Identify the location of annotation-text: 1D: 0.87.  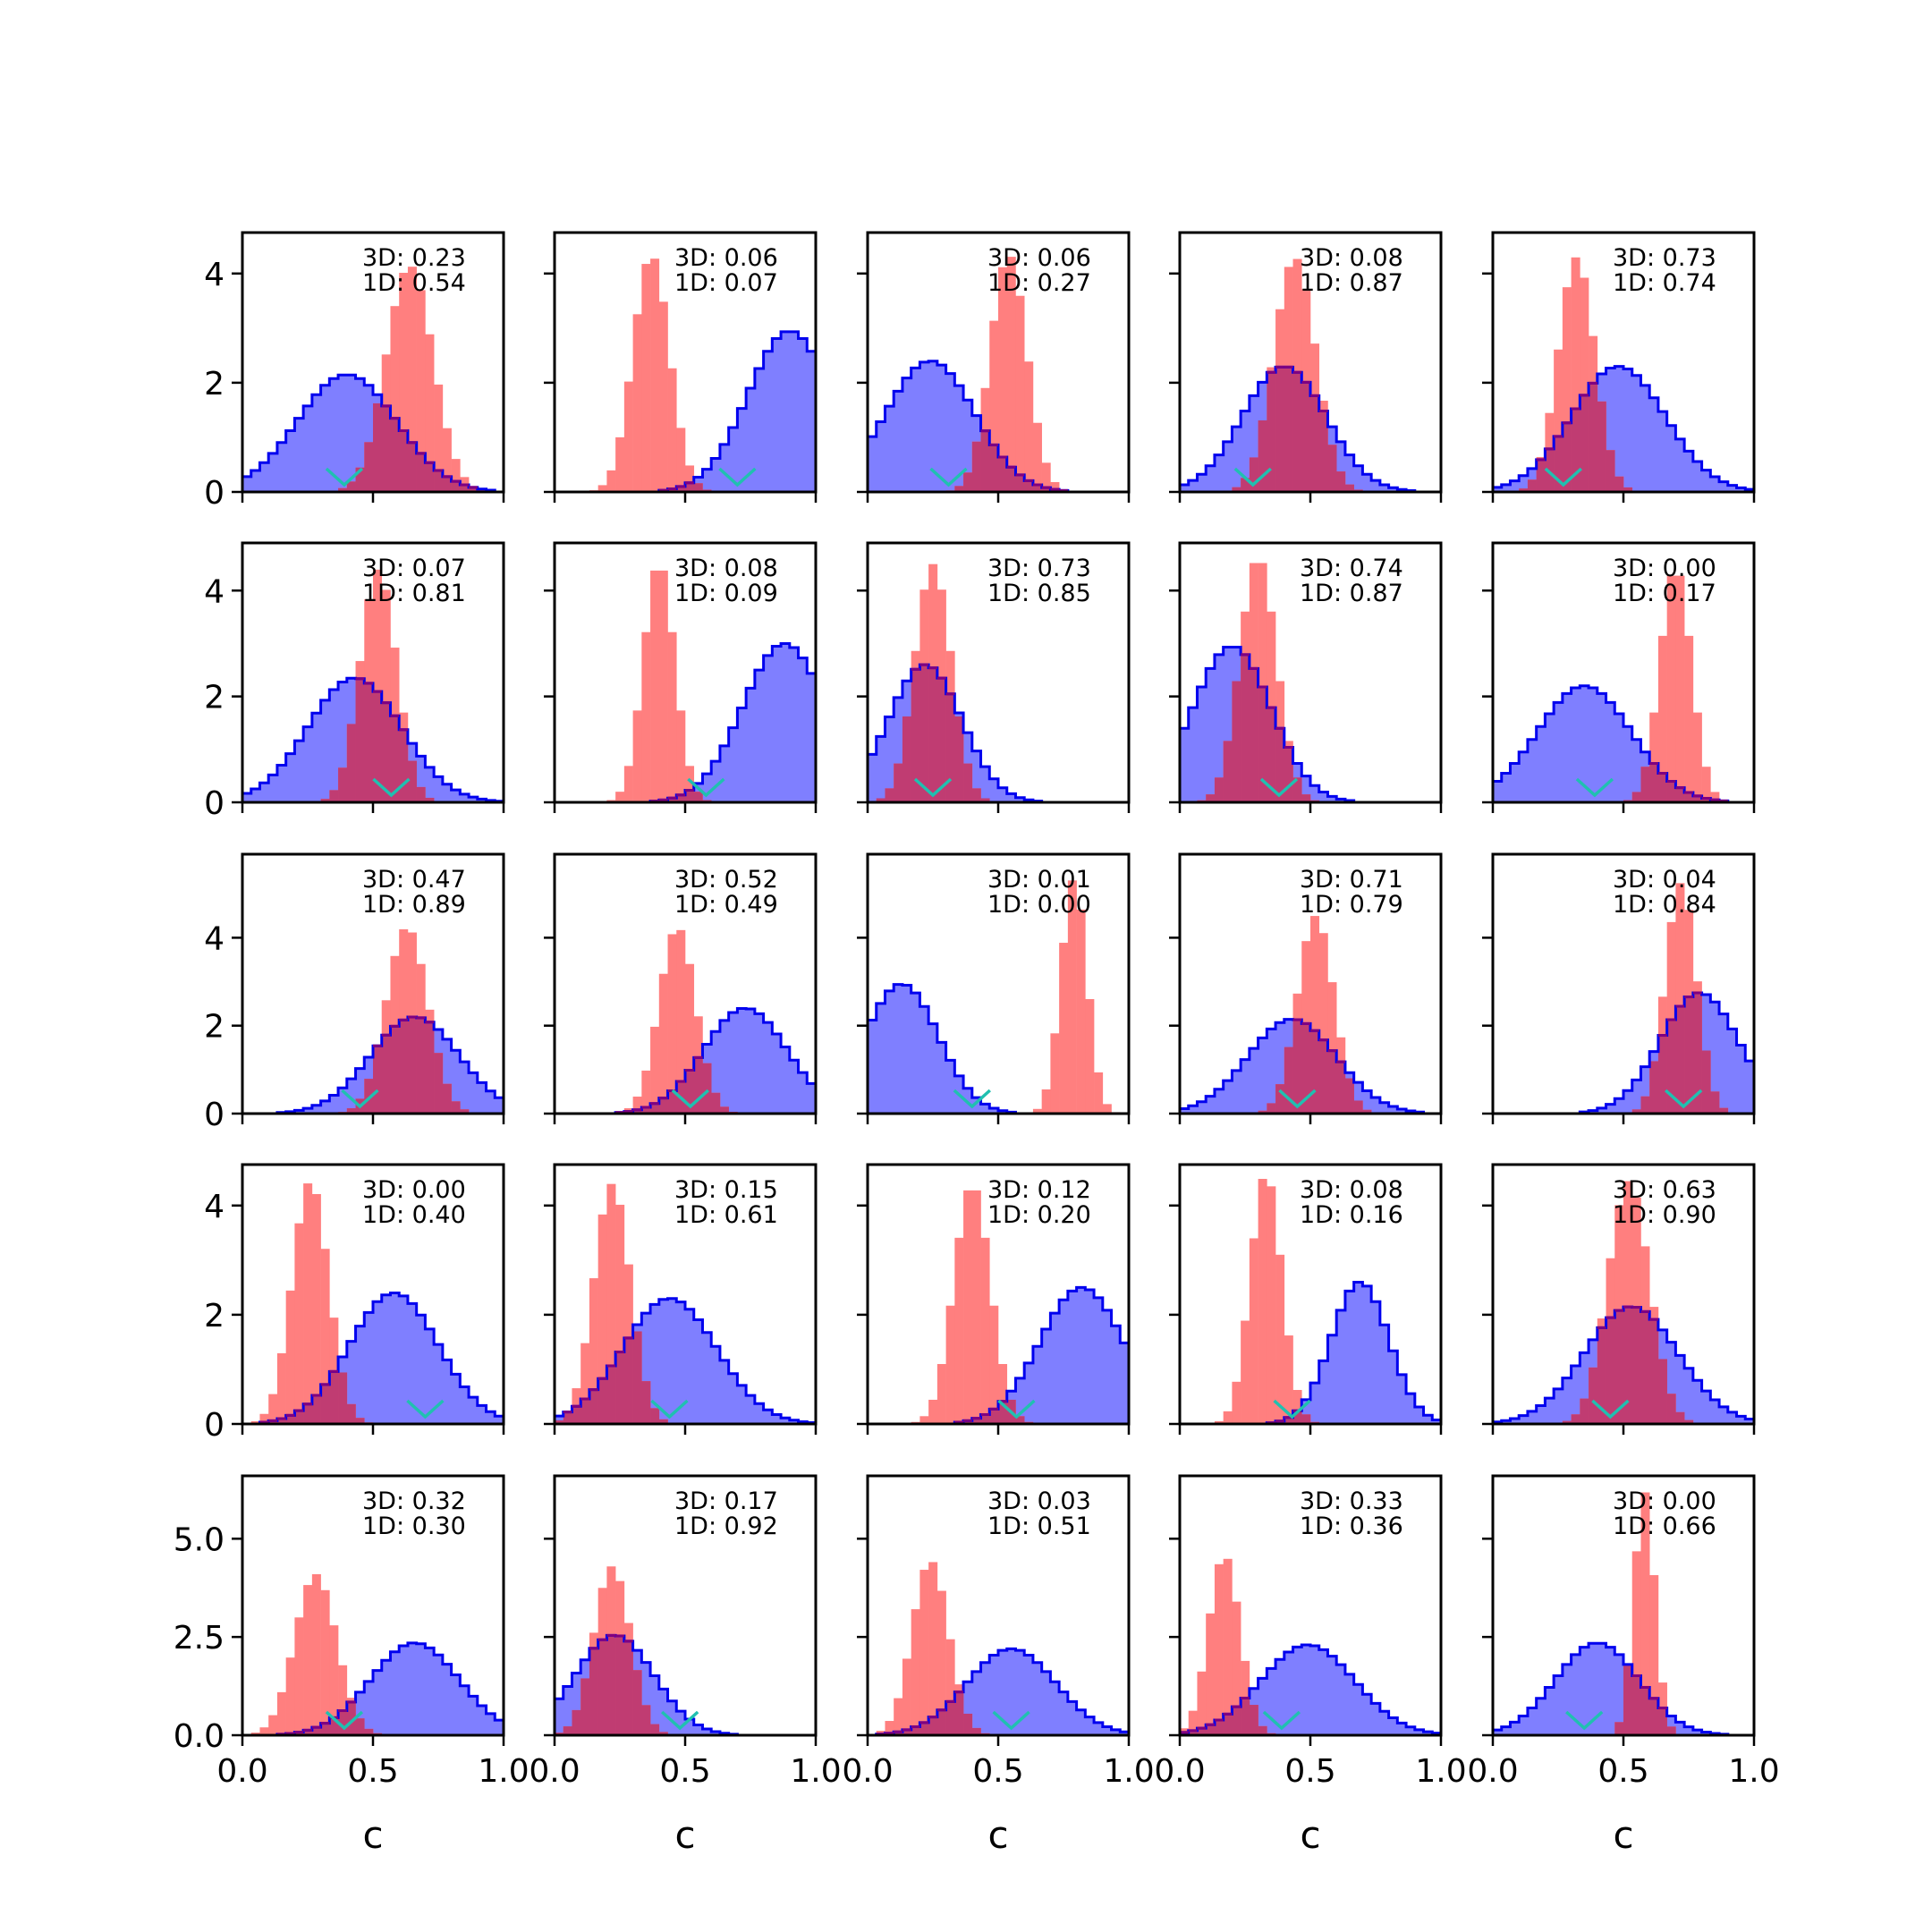
(1351, 593).